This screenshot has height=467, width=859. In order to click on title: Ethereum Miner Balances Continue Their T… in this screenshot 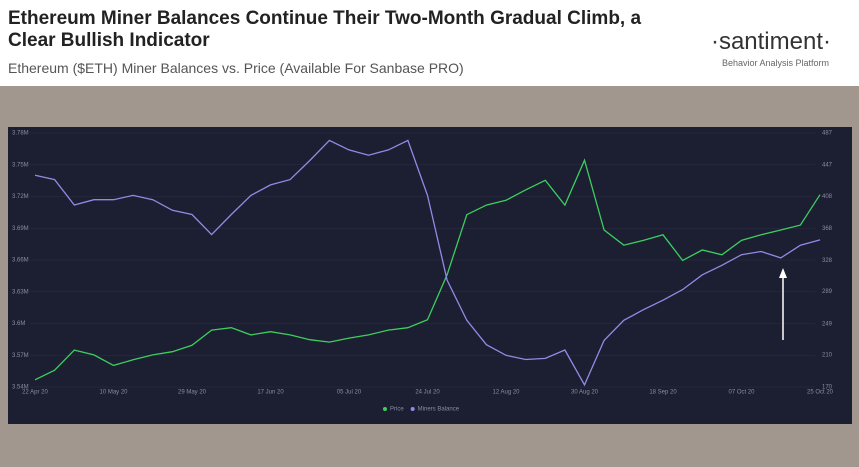, I will do `click(325, 29)`.